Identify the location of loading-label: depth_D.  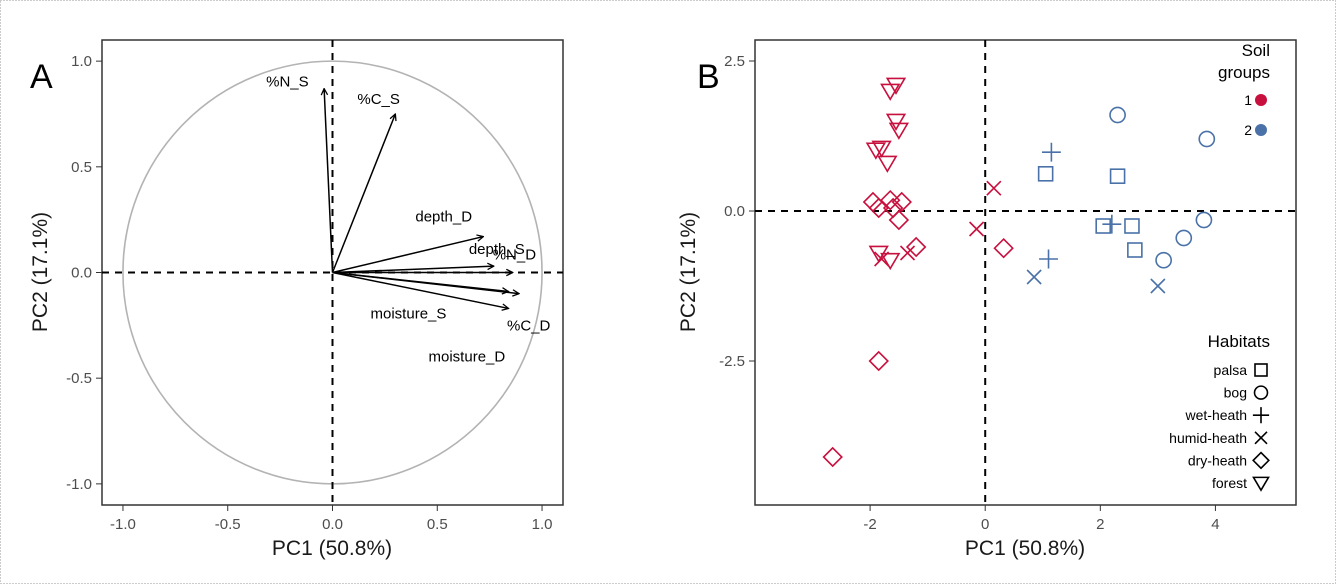
(443, 217).